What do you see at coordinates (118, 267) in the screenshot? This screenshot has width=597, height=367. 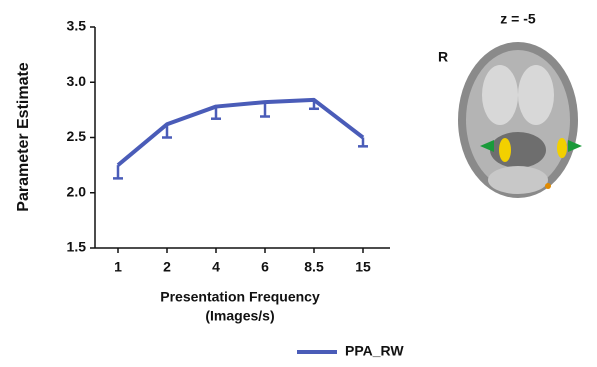 I see `x-tick-label: 1` at bounding box center [118, 267].